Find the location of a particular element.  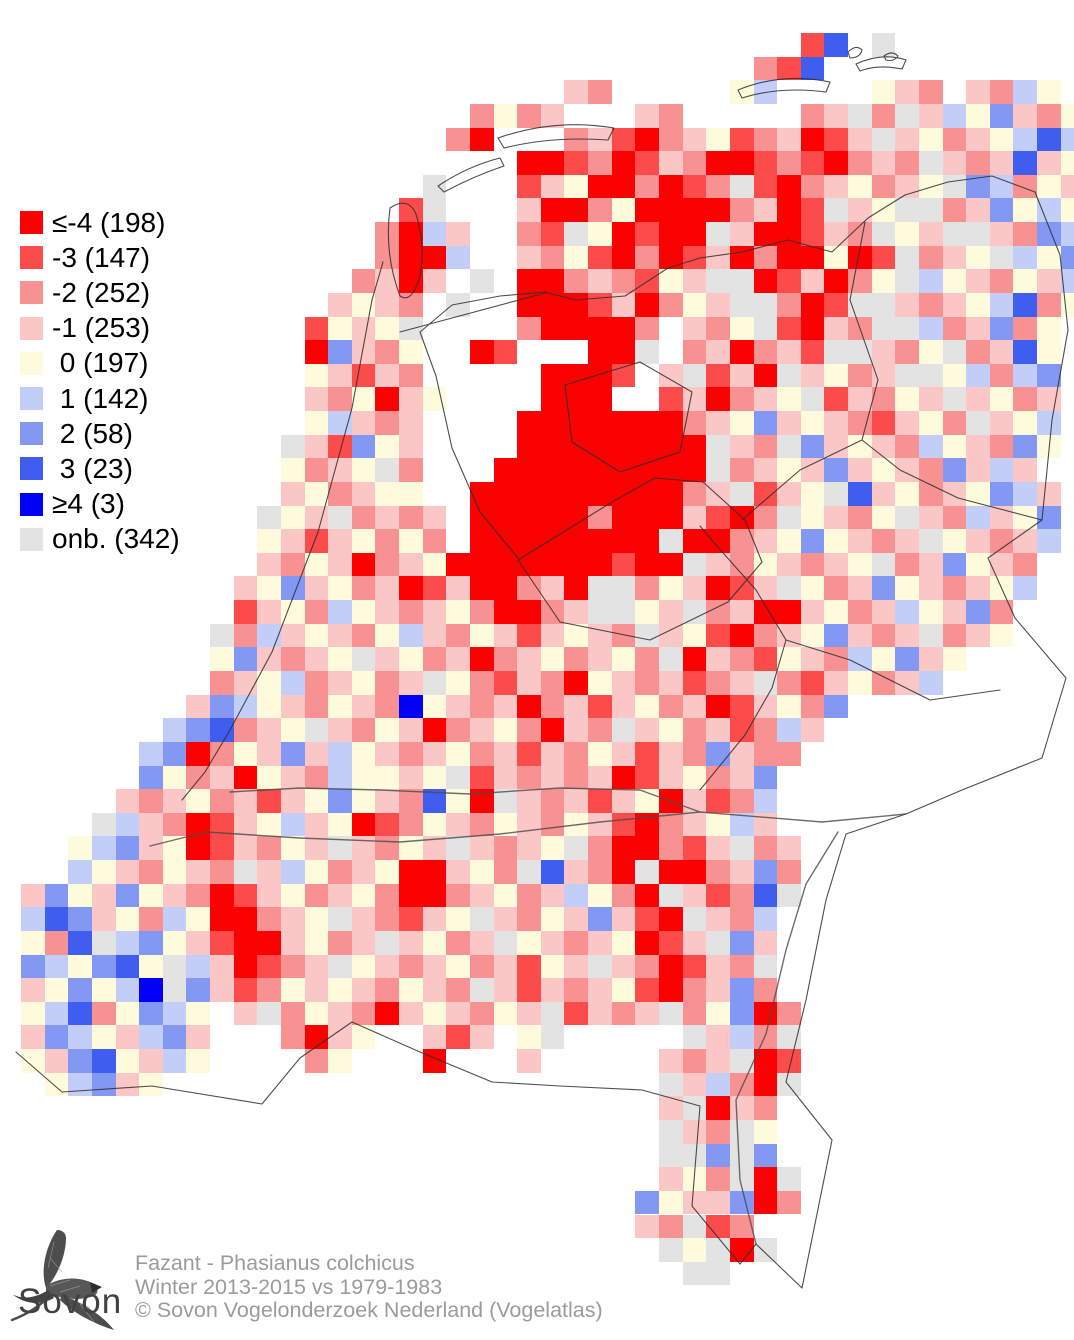

legend-item: 3 (23) is located at coordinates (100, 468).